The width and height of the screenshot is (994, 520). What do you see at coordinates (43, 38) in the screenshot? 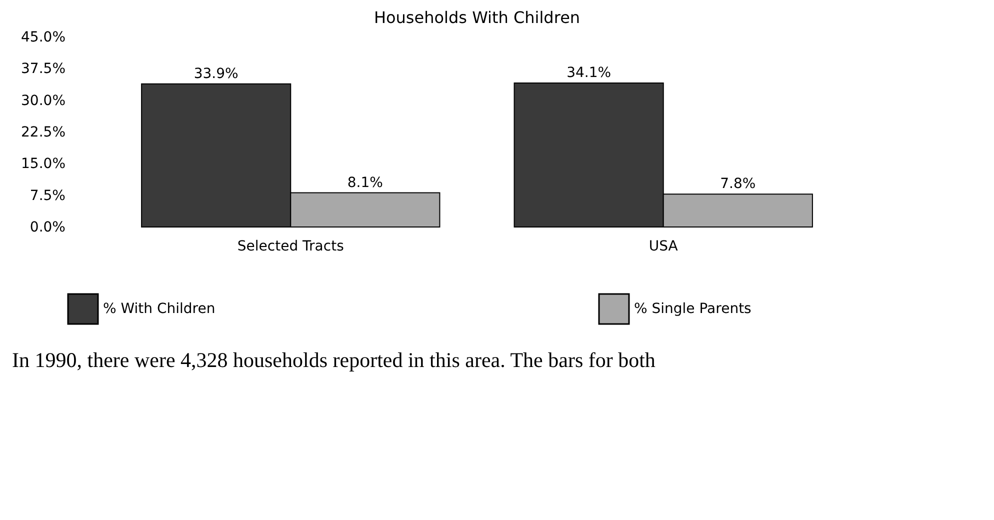
I see `y-tick-label: 45.0%` at bounding box center [43, 38].